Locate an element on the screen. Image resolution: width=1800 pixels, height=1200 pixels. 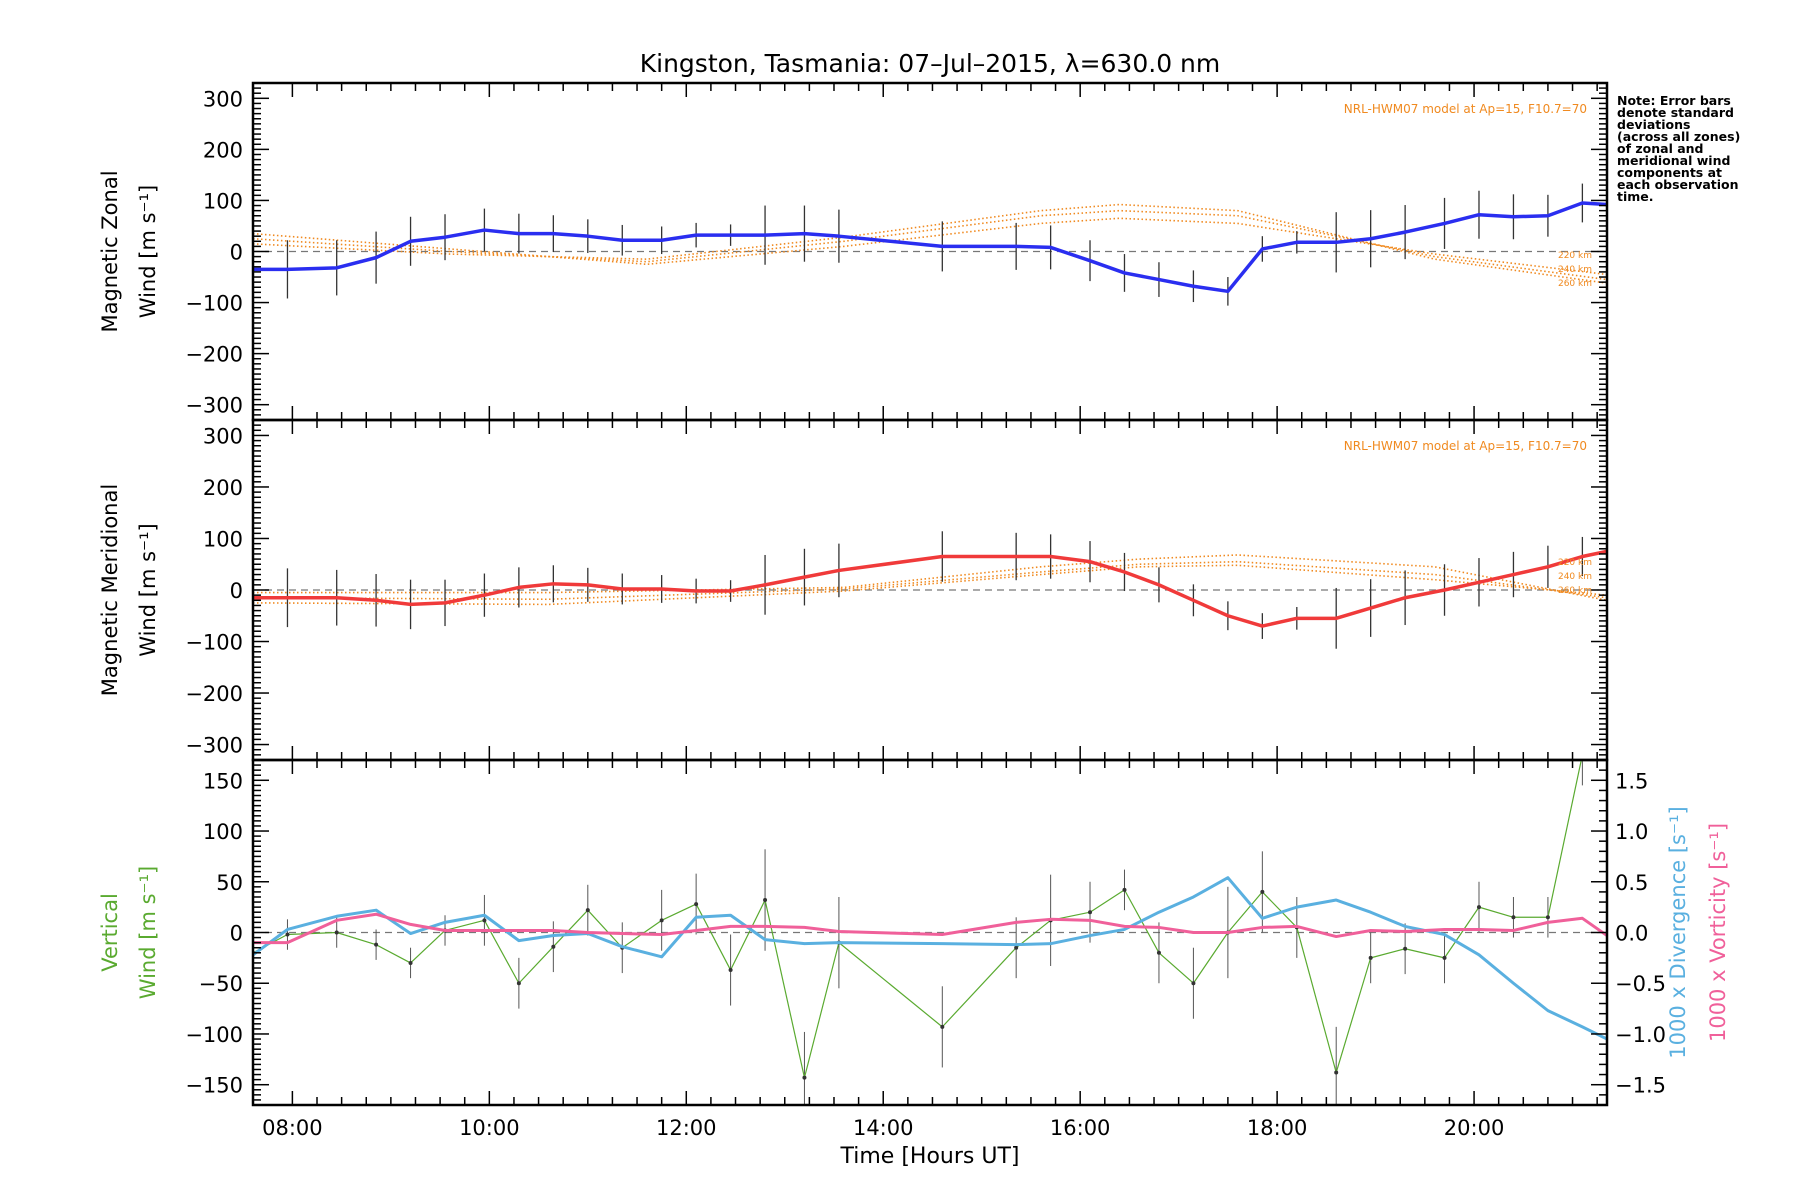
note-line: of zonal and is located at coordinates (1660, 148).